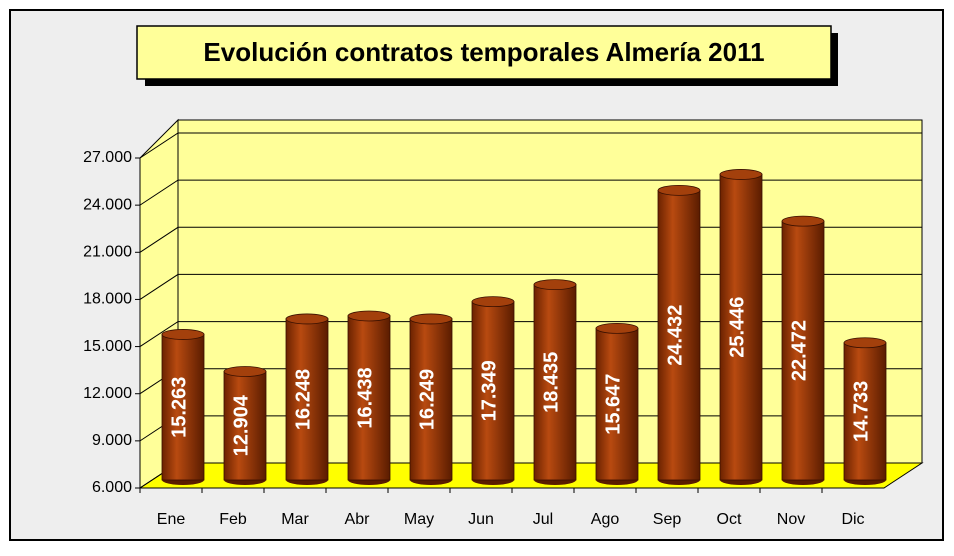 The image size is (954, 556). I want to click on value-label: 18.435, so click(551, 382).